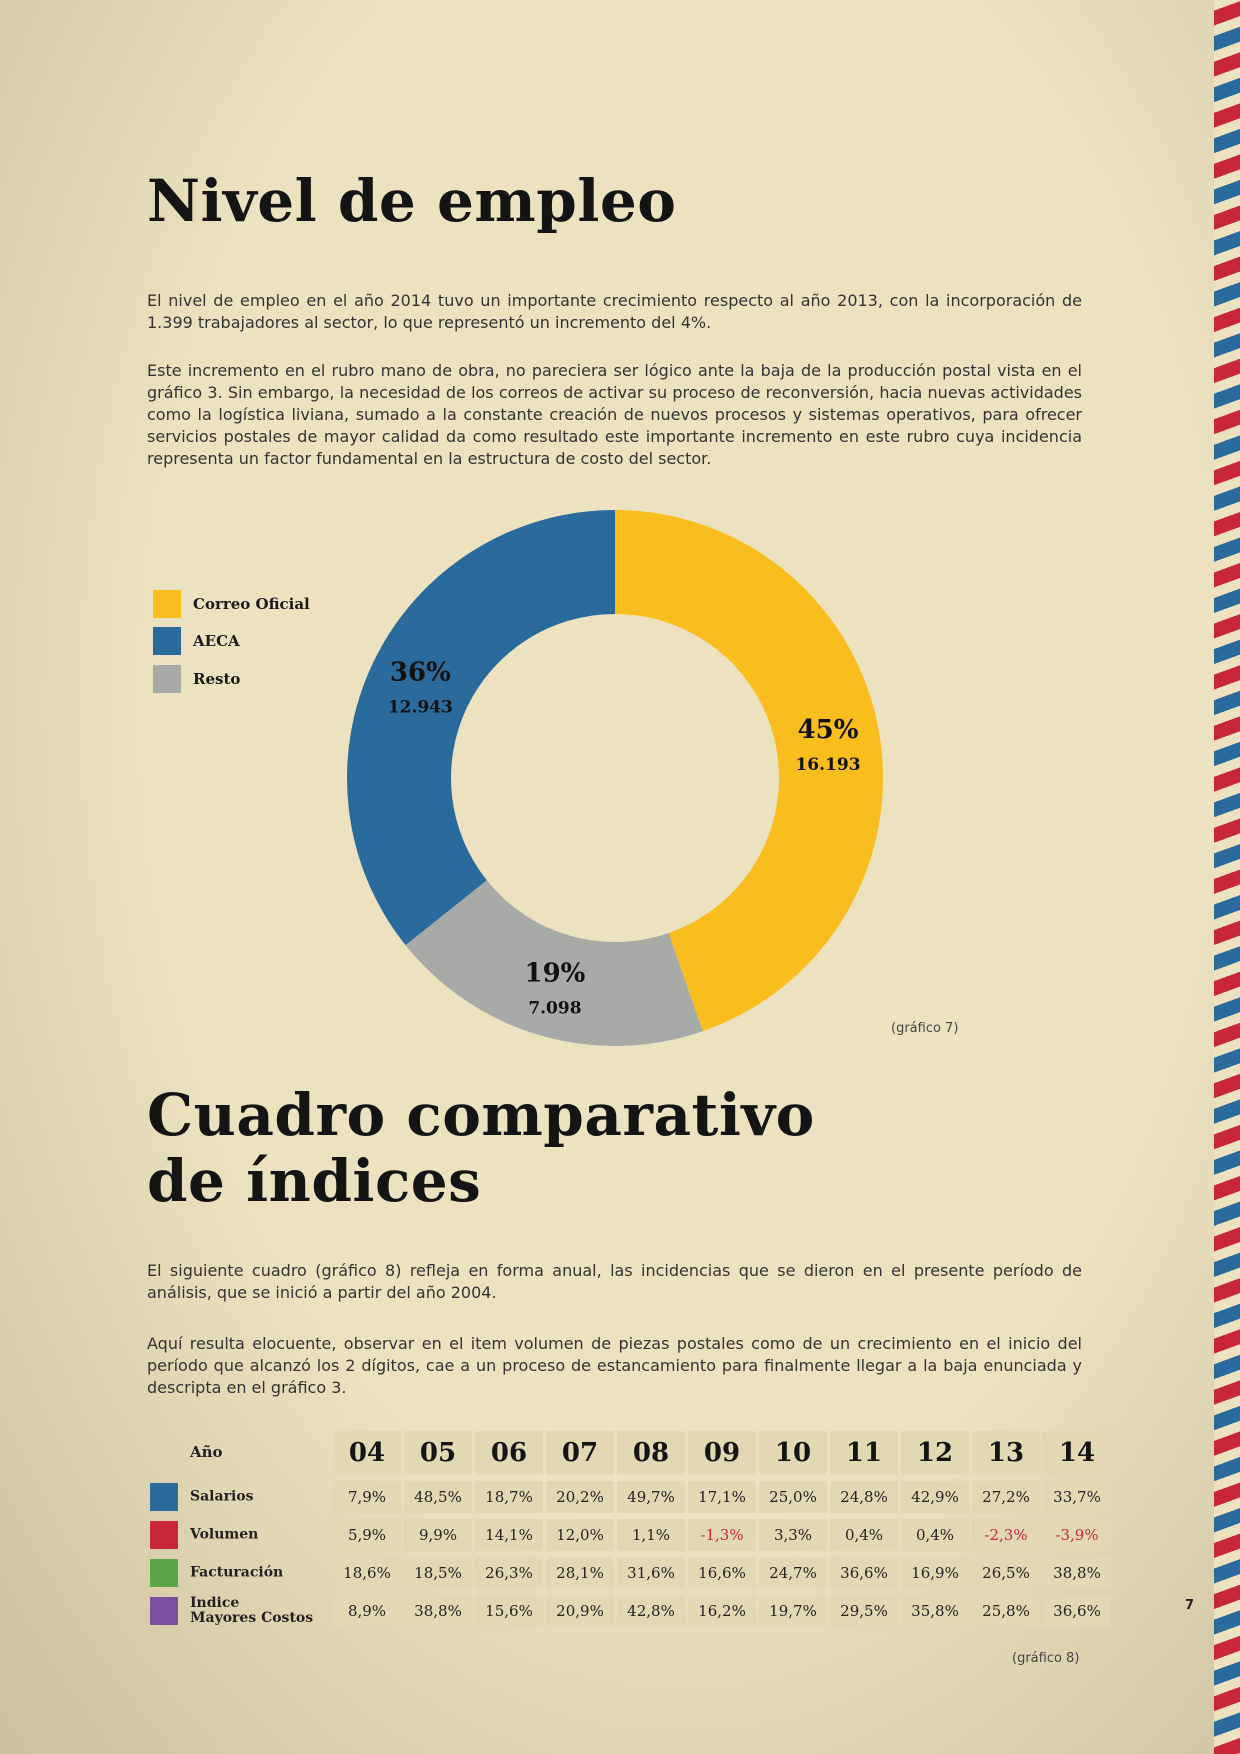  What do you see at coordinates (651, 1611) in the screenshot?
I see `table-cell: 42,8%` at bounding box center [651, 1611].